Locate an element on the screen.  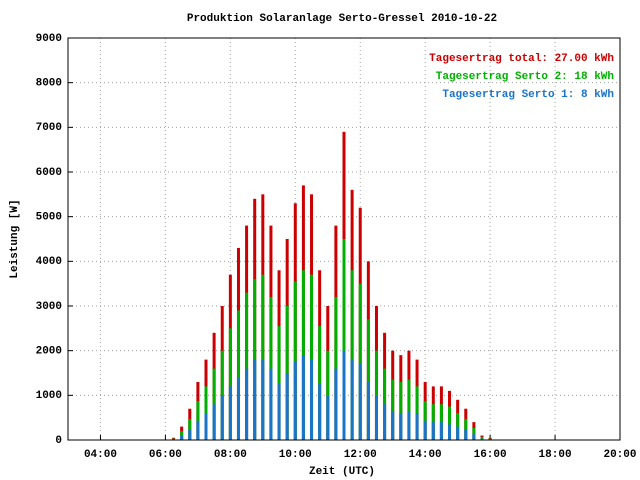
x-tick-label: 06:00 is located at coordinates (165, 455).